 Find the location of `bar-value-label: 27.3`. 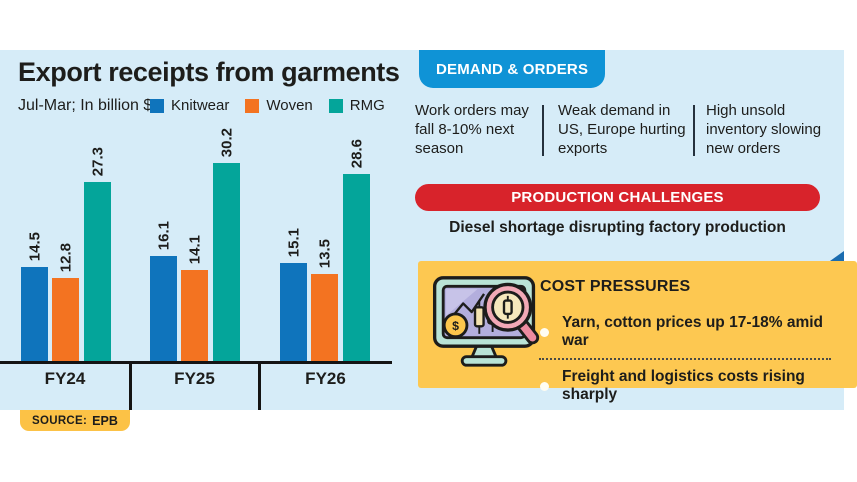

bar-value-label: 27.3 is located at coordinates (97, 161).